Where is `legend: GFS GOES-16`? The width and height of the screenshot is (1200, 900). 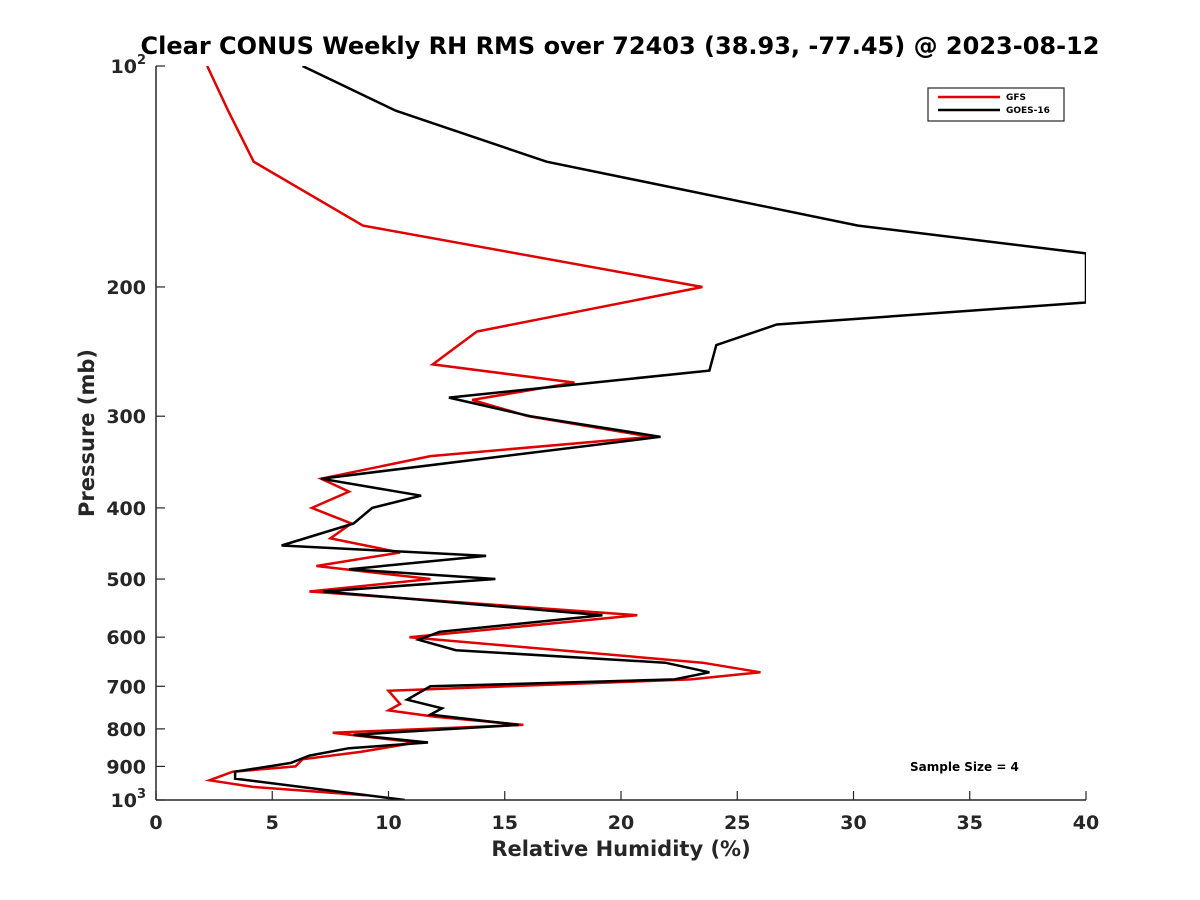 legend: GFS GOES-16 is located at coordinates (996, 104).